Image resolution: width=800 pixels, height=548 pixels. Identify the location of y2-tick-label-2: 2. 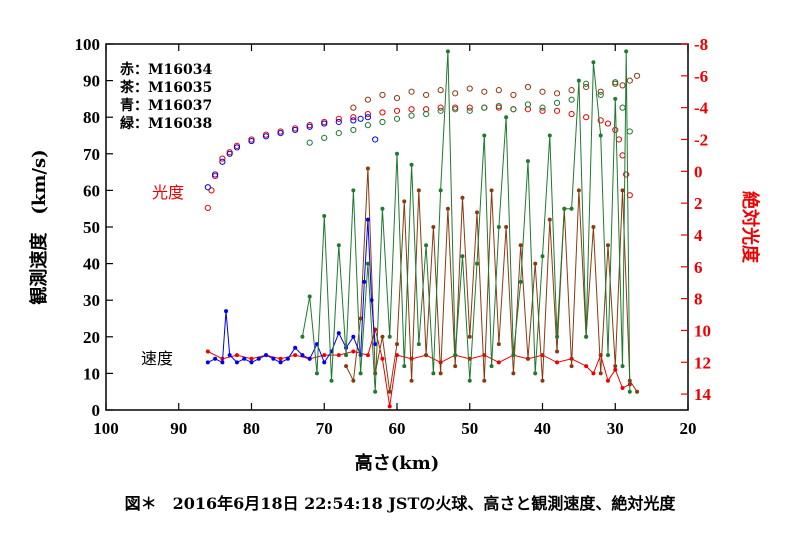
(698, 203).